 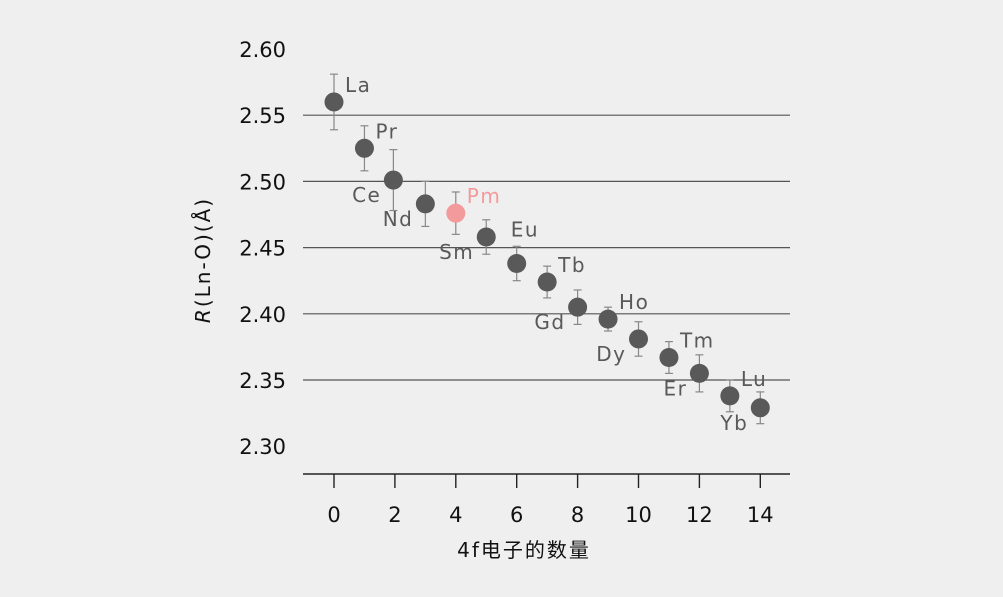 I want to click on x-tick-label: 4, so click(x=455, y=515).